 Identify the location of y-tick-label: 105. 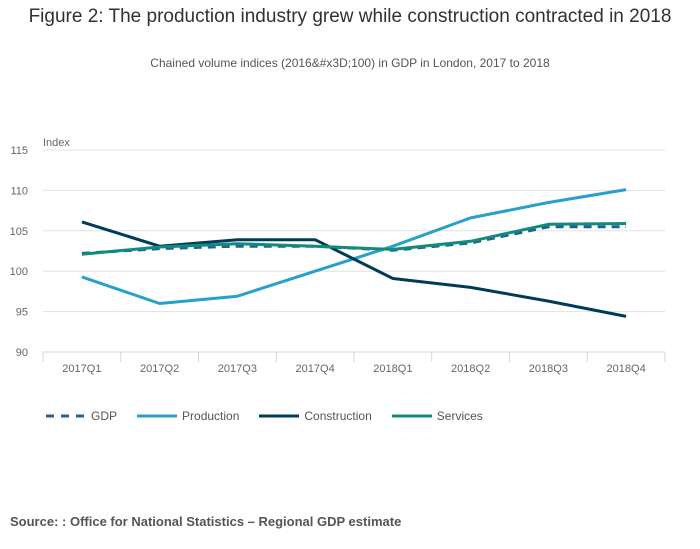
(19, 232).